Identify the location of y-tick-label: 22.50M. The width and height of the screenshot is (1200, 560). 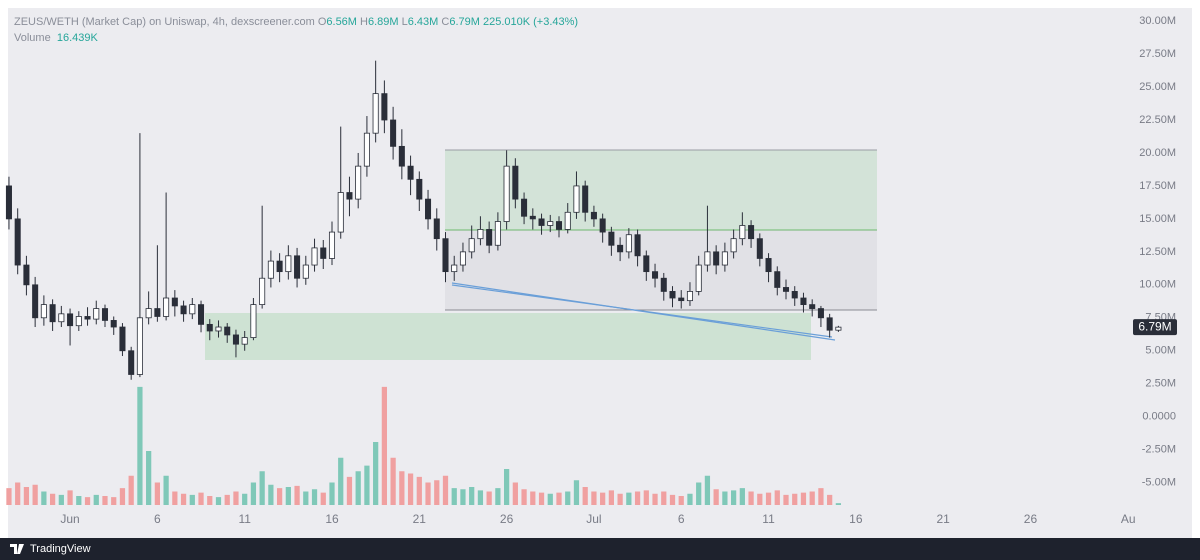
(1157, 120).